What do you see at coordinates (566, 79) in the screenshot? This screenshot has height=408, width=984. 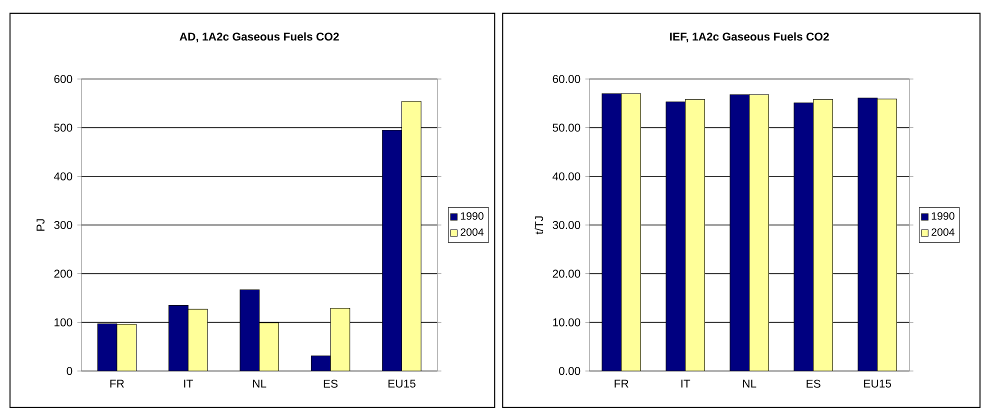 I see `y-tick-label: 60.00` at bounding box center [566, 79].